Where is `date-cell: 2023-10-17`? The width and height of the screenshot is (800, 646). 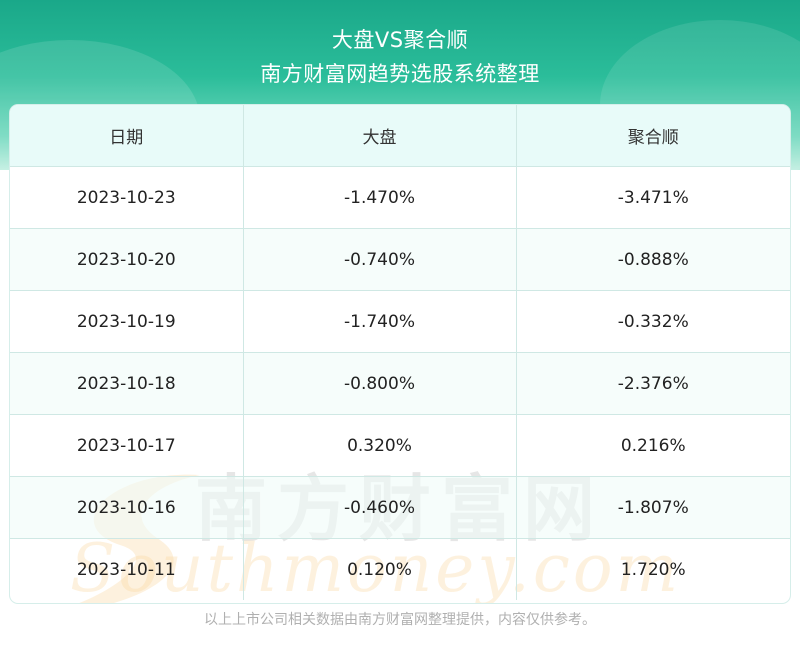
date-cell: 2023-10-17 is located at coordinates (127, 445).